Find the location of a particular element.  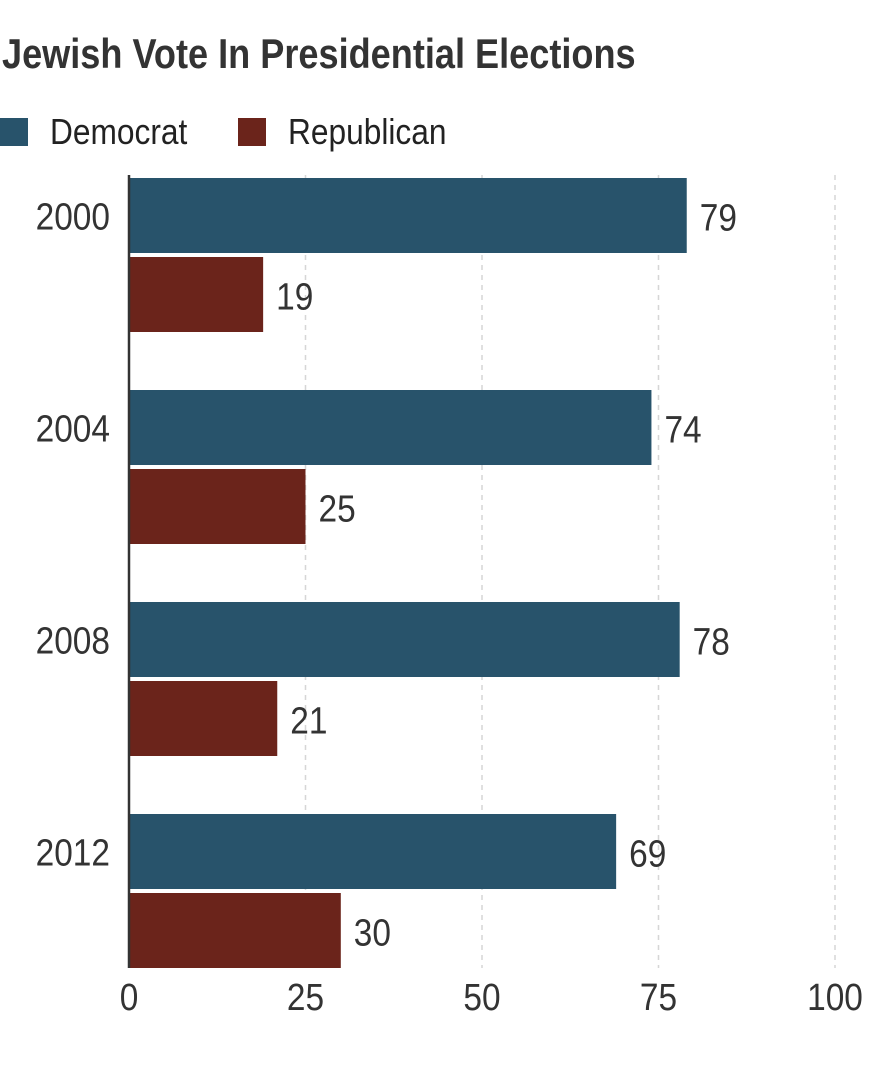

bar-democrat-2004 is located at coordinates (390, 427).